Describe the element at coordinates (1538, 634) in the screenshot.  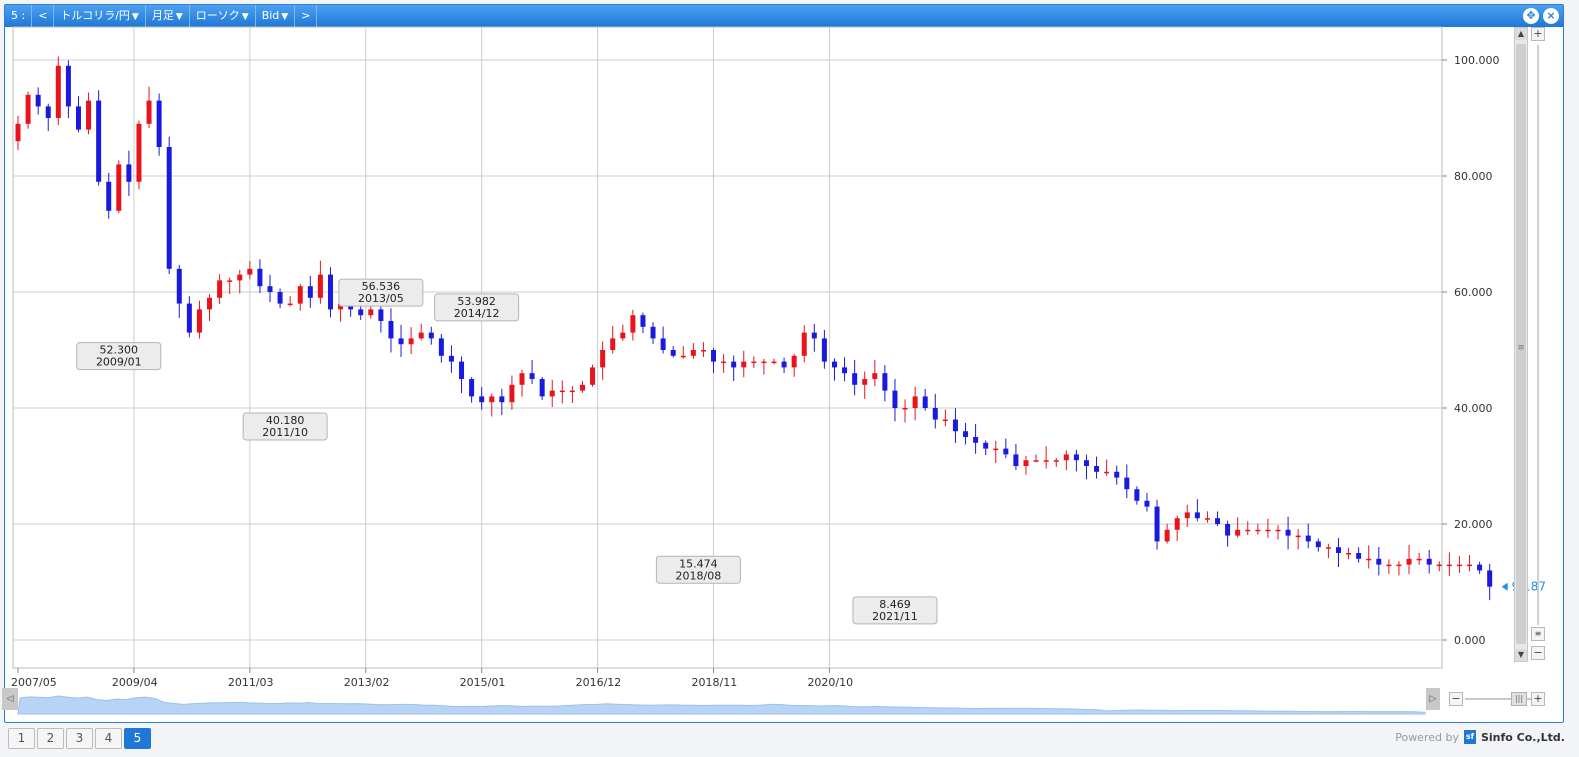
I see `zoom-handle: ≡` at that location.